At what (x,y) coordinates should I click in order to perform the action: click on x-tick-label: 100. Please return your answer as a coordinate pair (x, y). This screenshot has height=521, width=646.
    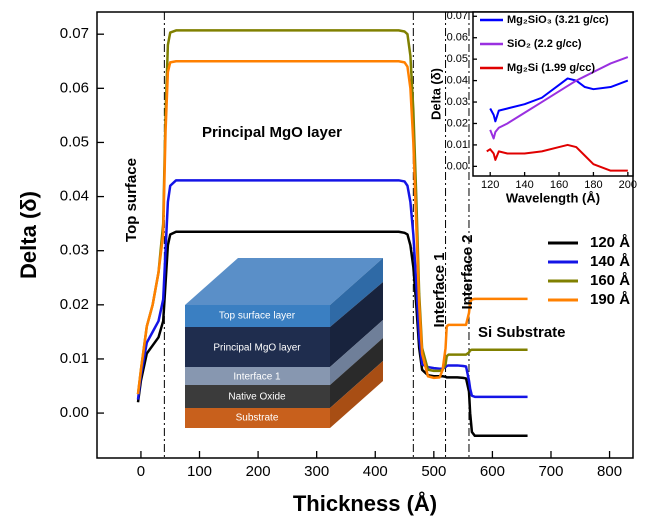
    Looking at the image, I should click on (199, 471).